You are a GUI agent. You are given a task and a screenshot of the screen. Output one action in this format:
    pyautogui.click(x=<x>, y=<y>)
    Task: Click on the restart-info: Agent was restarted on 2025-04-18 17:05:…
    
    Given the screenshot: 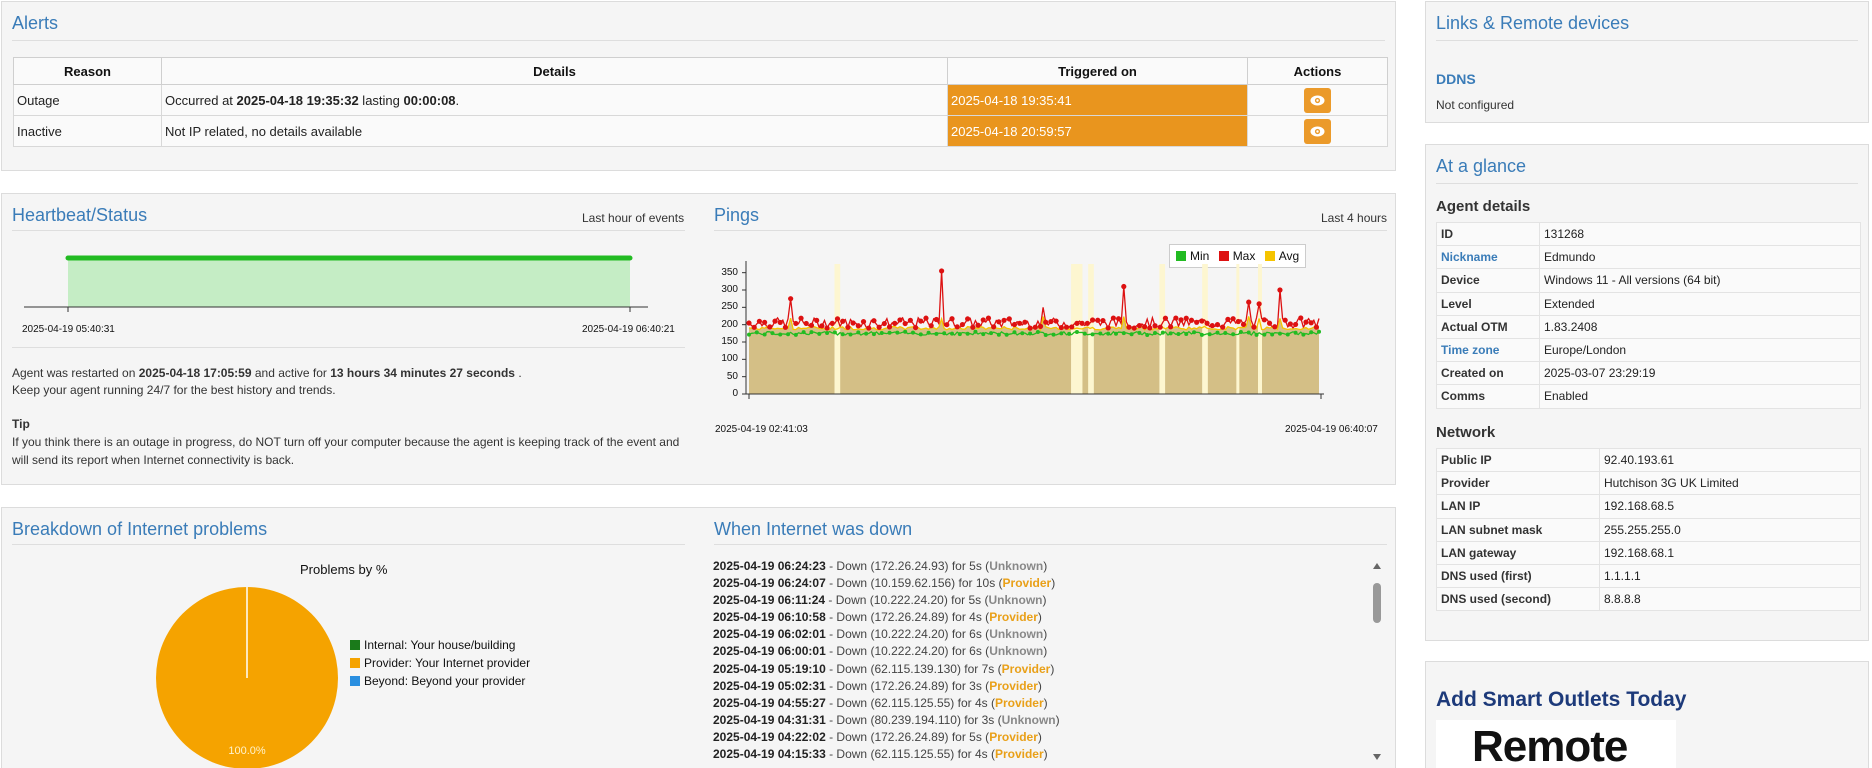 What is the action you would take?
    pyautogui.click(x=267, y=373)
    